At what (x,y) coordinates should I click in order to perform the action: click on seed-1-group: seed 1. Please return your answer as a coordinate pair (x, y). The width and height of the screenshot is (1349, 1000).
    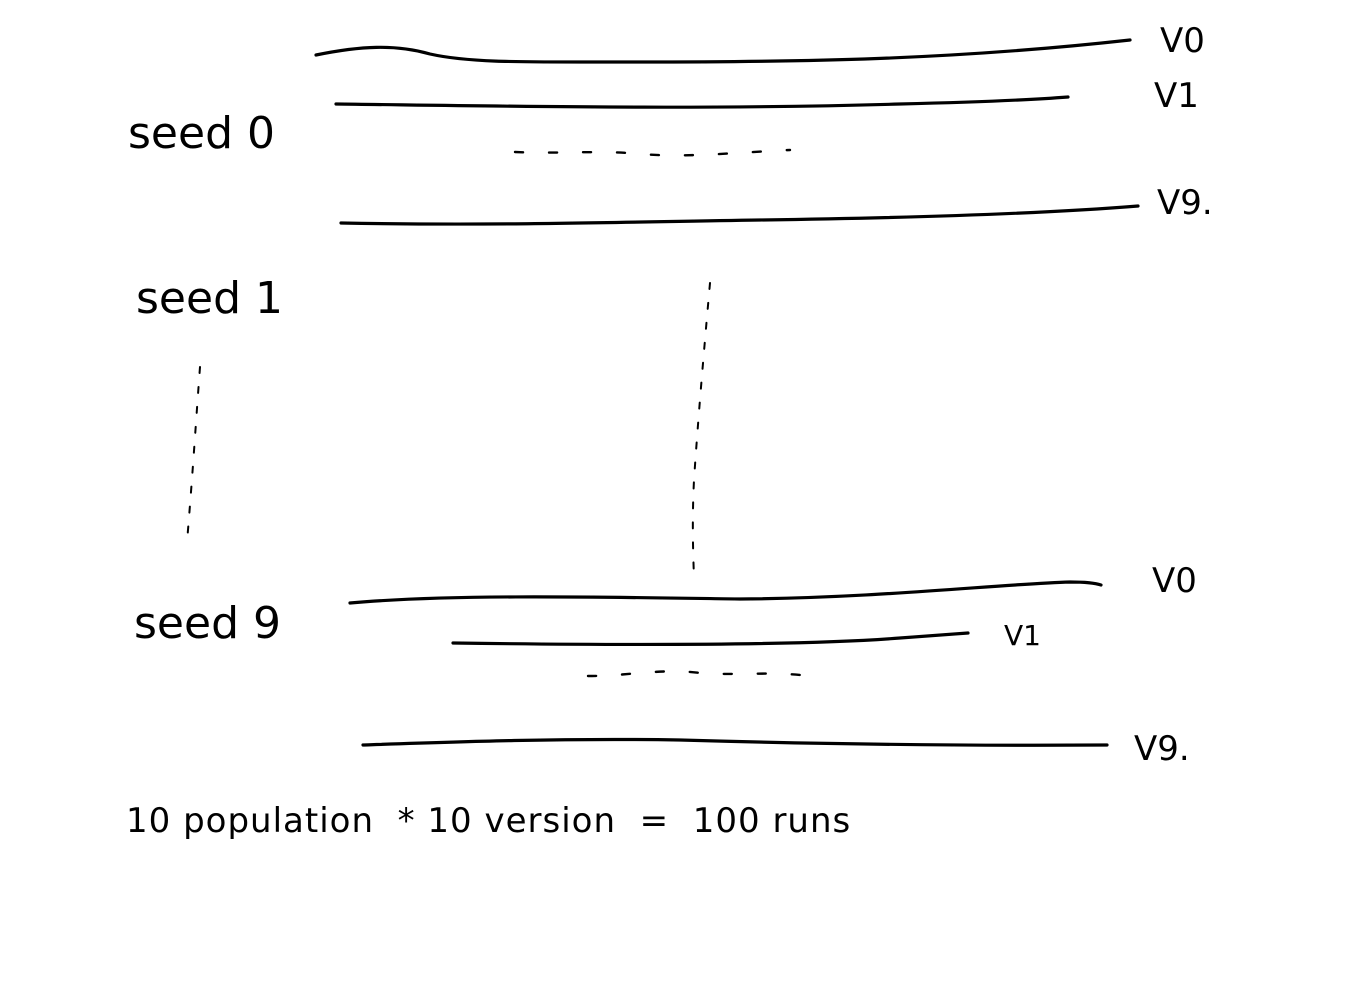
    Looking at the image, I should click on (209, 298).